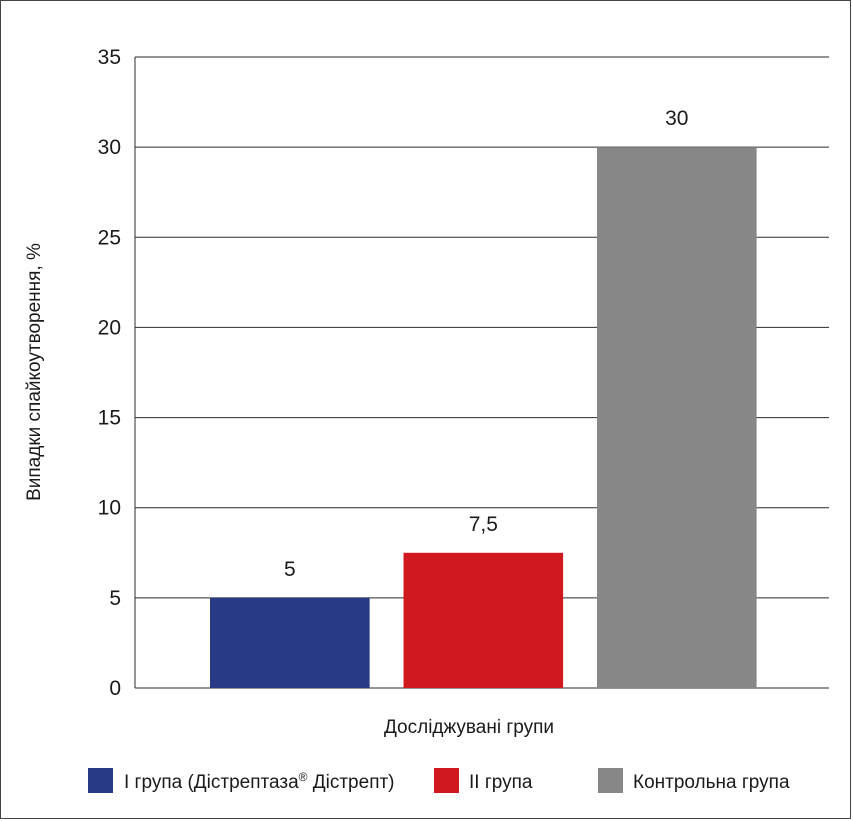 Image resolution: width=853 pixels, height=821 pixels. What do you see at coordinates (115, 688) in the screenshot?
I see `y-tick-label: 0` at bounding box center [115, 688].